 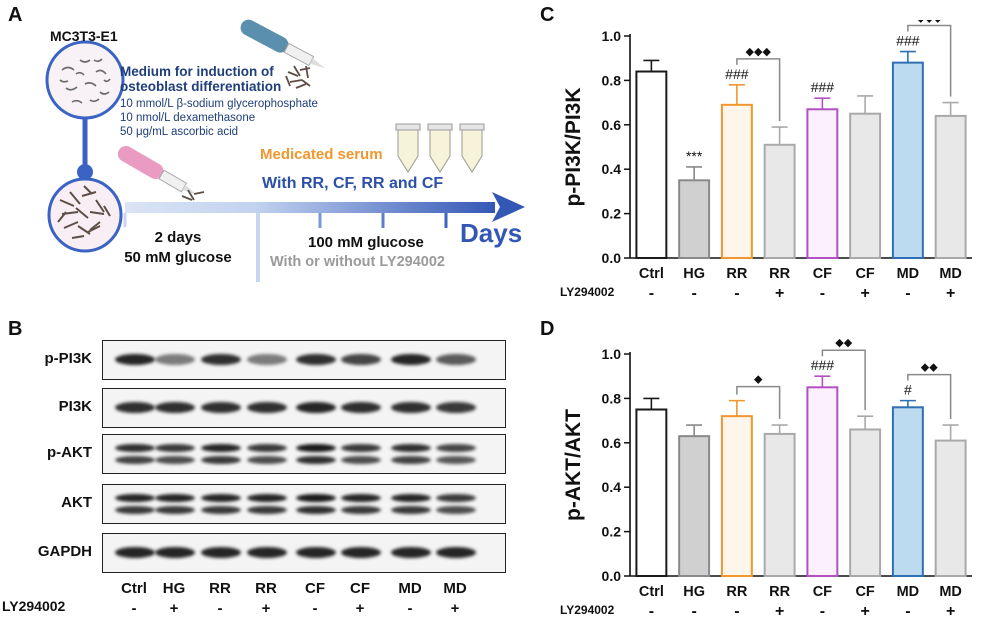 I want to click on chart-c-bracket, so click(x=929, y=60).